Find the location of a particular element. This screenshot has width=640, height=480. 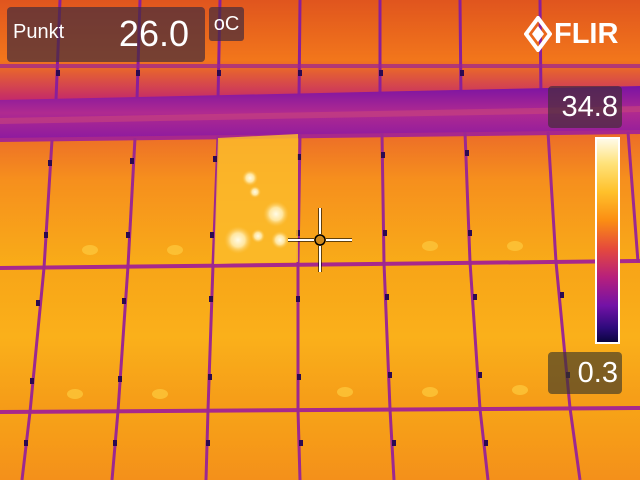

scale-min-value: 0.3 is located at coordinates (585, 373).